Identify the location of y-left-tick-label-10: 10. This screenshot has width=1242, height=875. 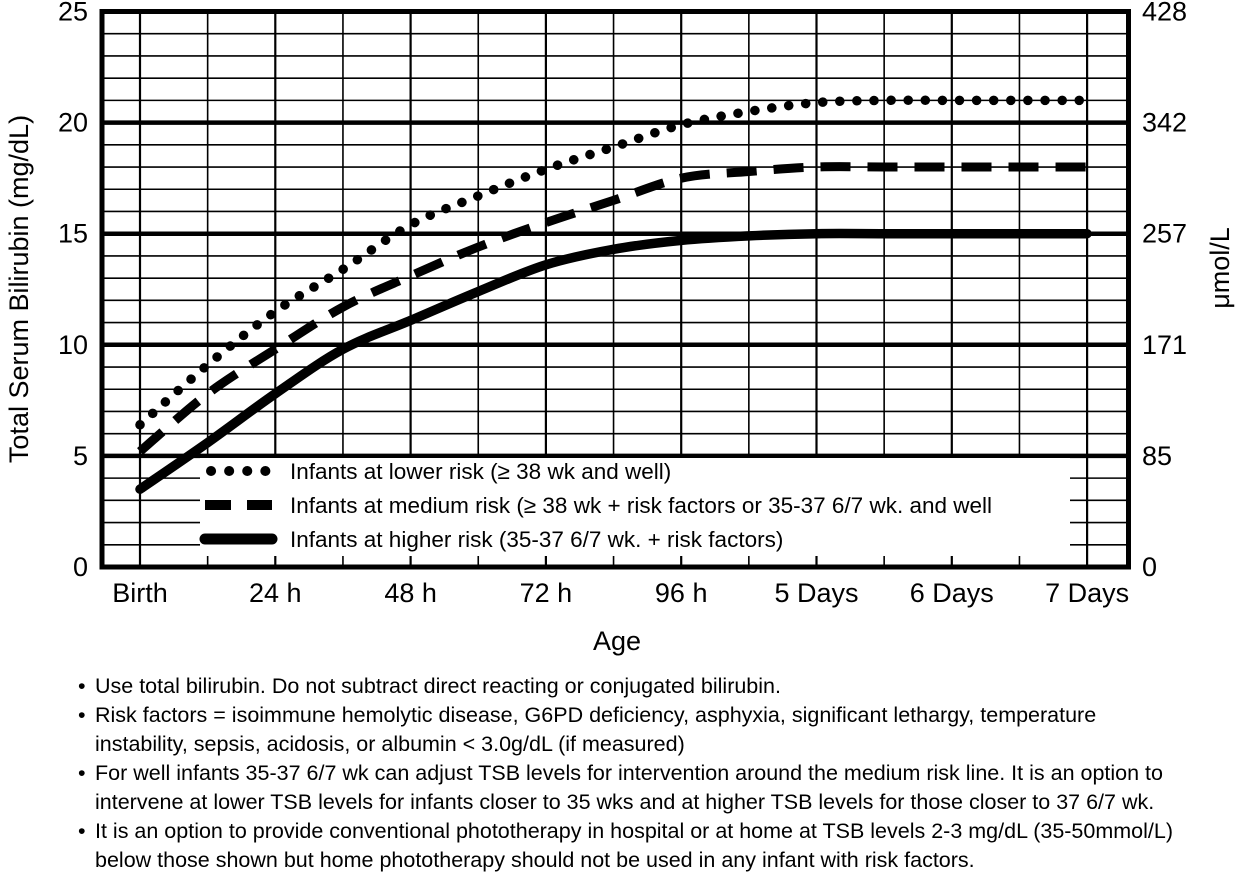
(73, 345).